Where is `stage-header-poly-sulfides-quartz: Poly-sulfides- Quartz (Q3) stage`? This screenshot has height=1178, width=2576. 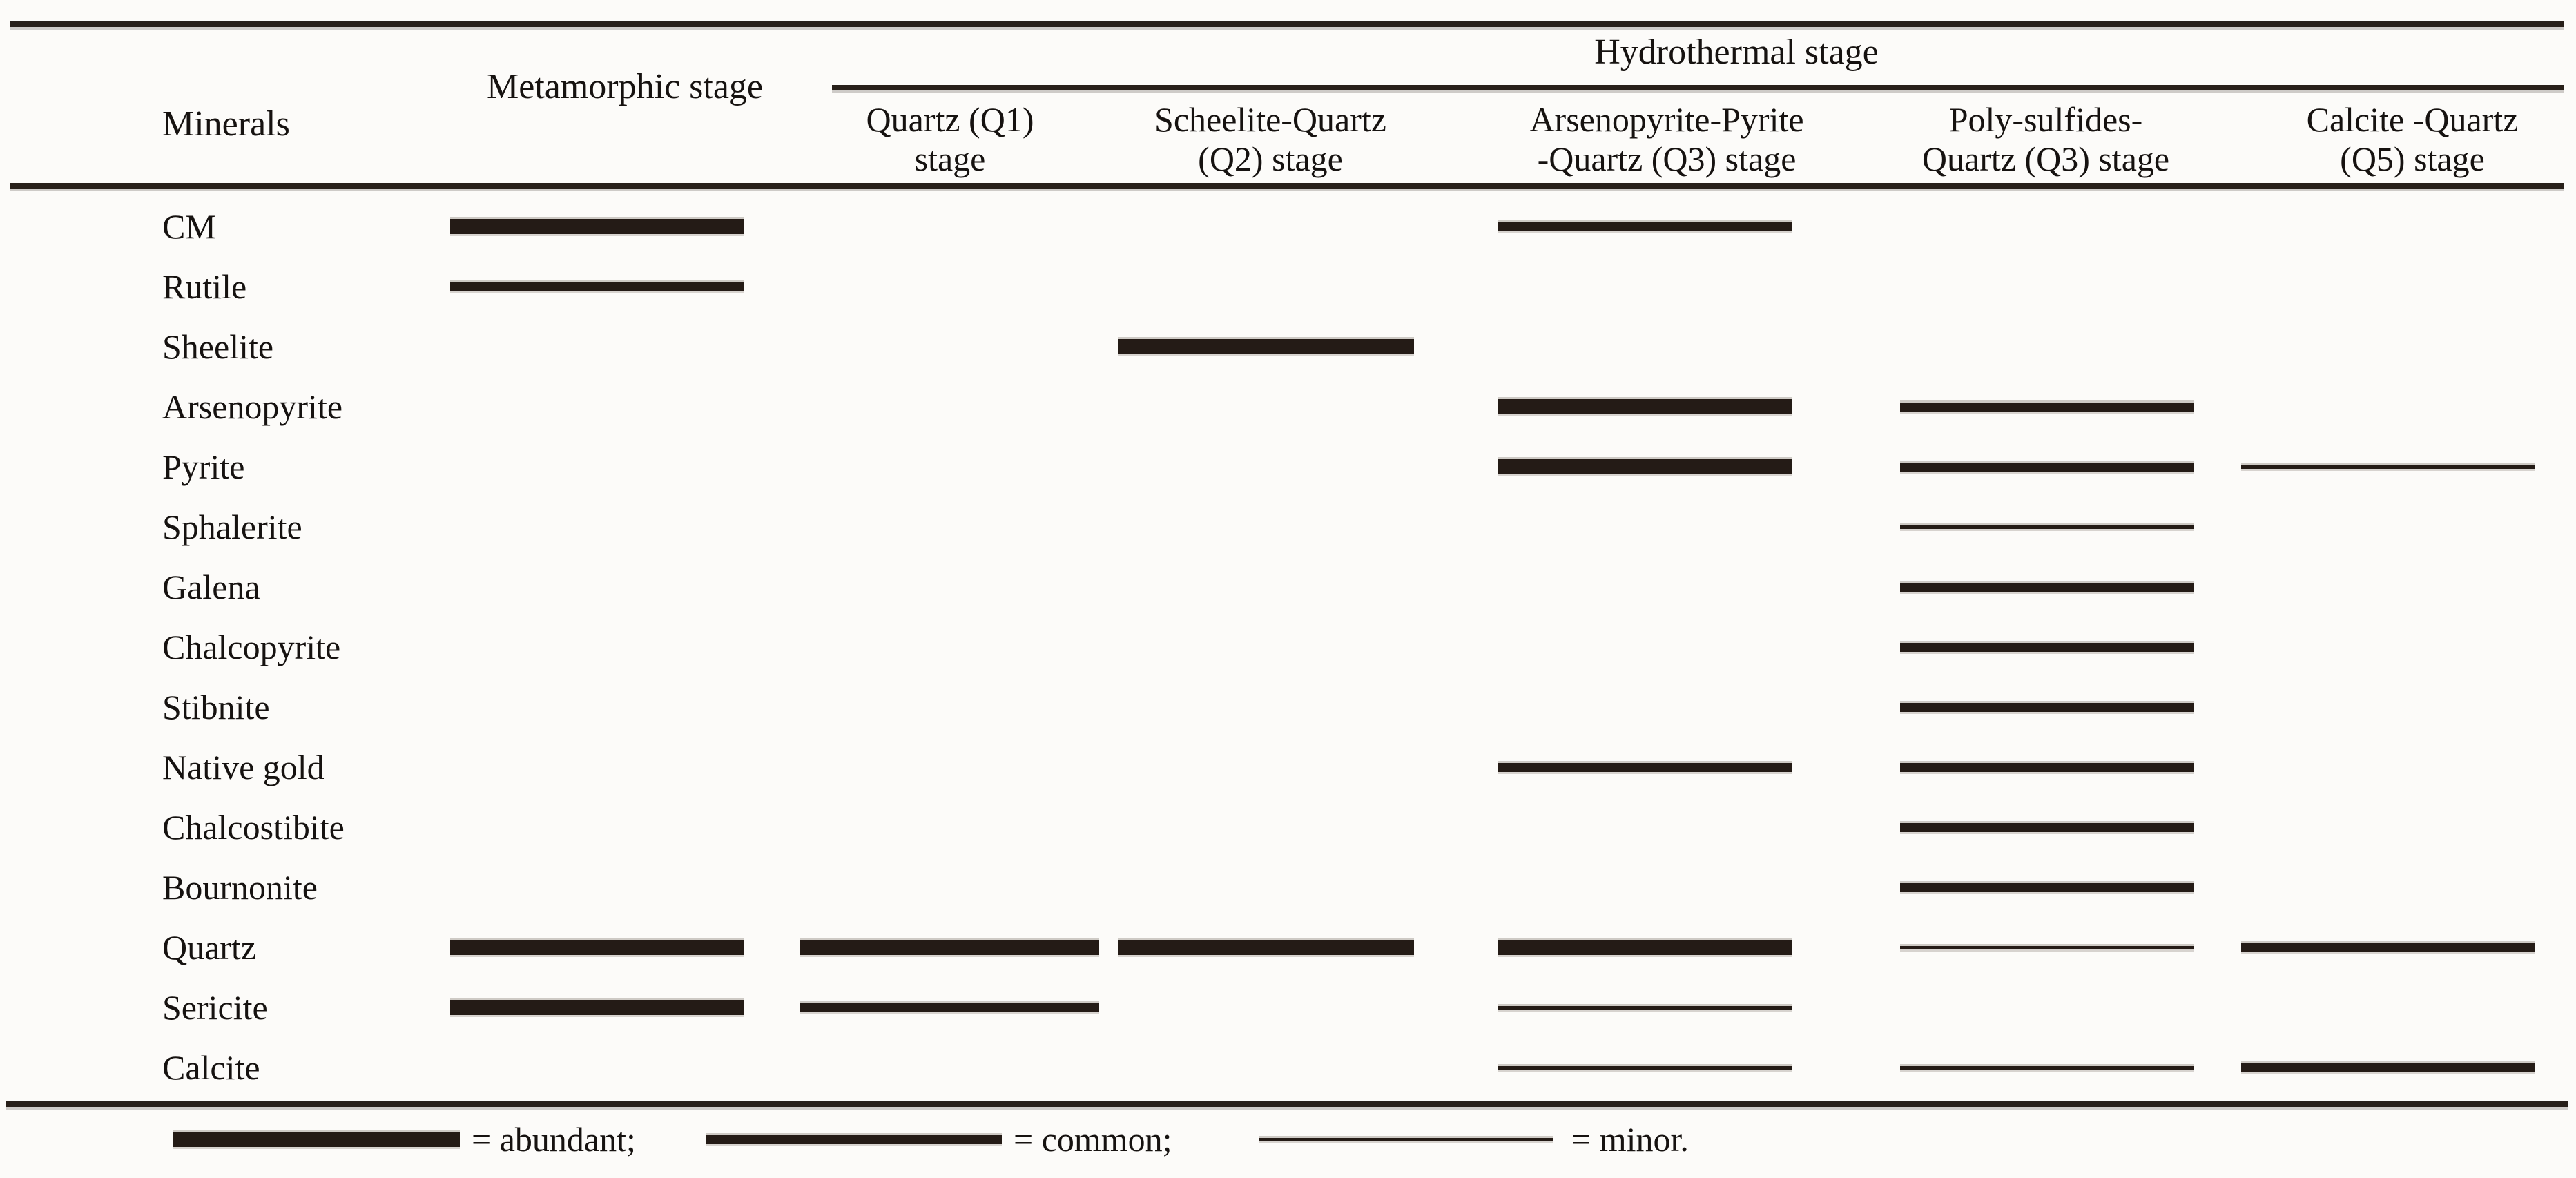
stage-header-poly-sulfides-quartz: Poly-sulfides- Quartz (Q3) stage is located at coordinates (2046, 140).